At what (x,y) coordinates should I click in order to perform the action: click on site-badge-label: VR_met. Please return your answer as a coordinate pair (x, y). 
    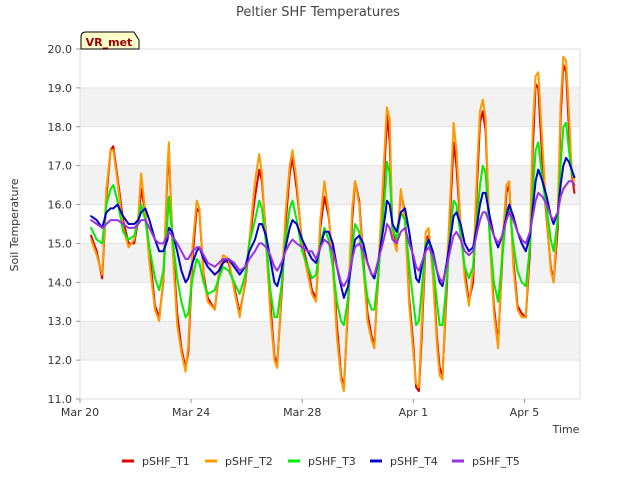
    Looking at the image, I should click on (109, 42).